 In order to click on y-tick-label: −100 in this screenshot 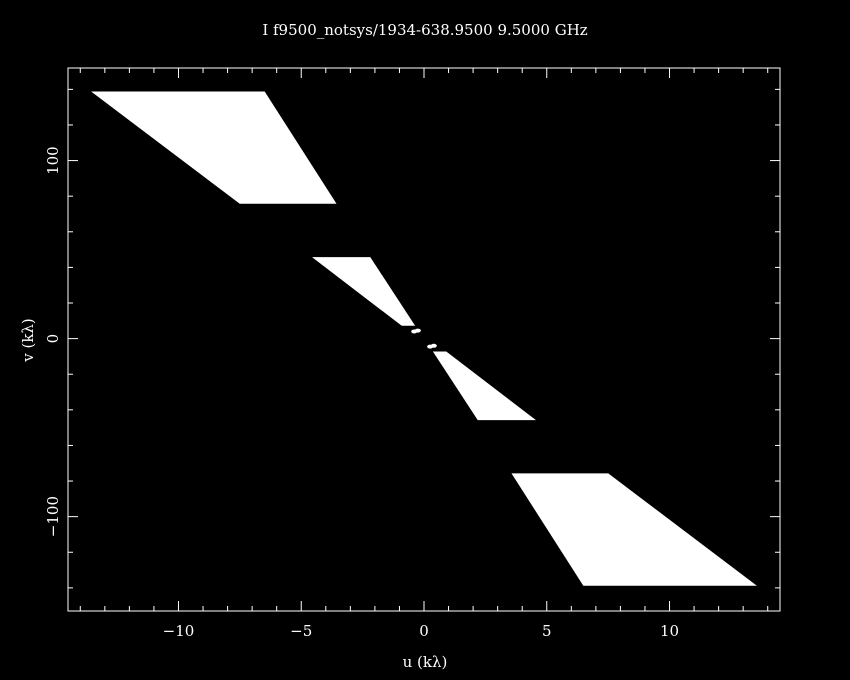, I will do `click(53, 516)`.